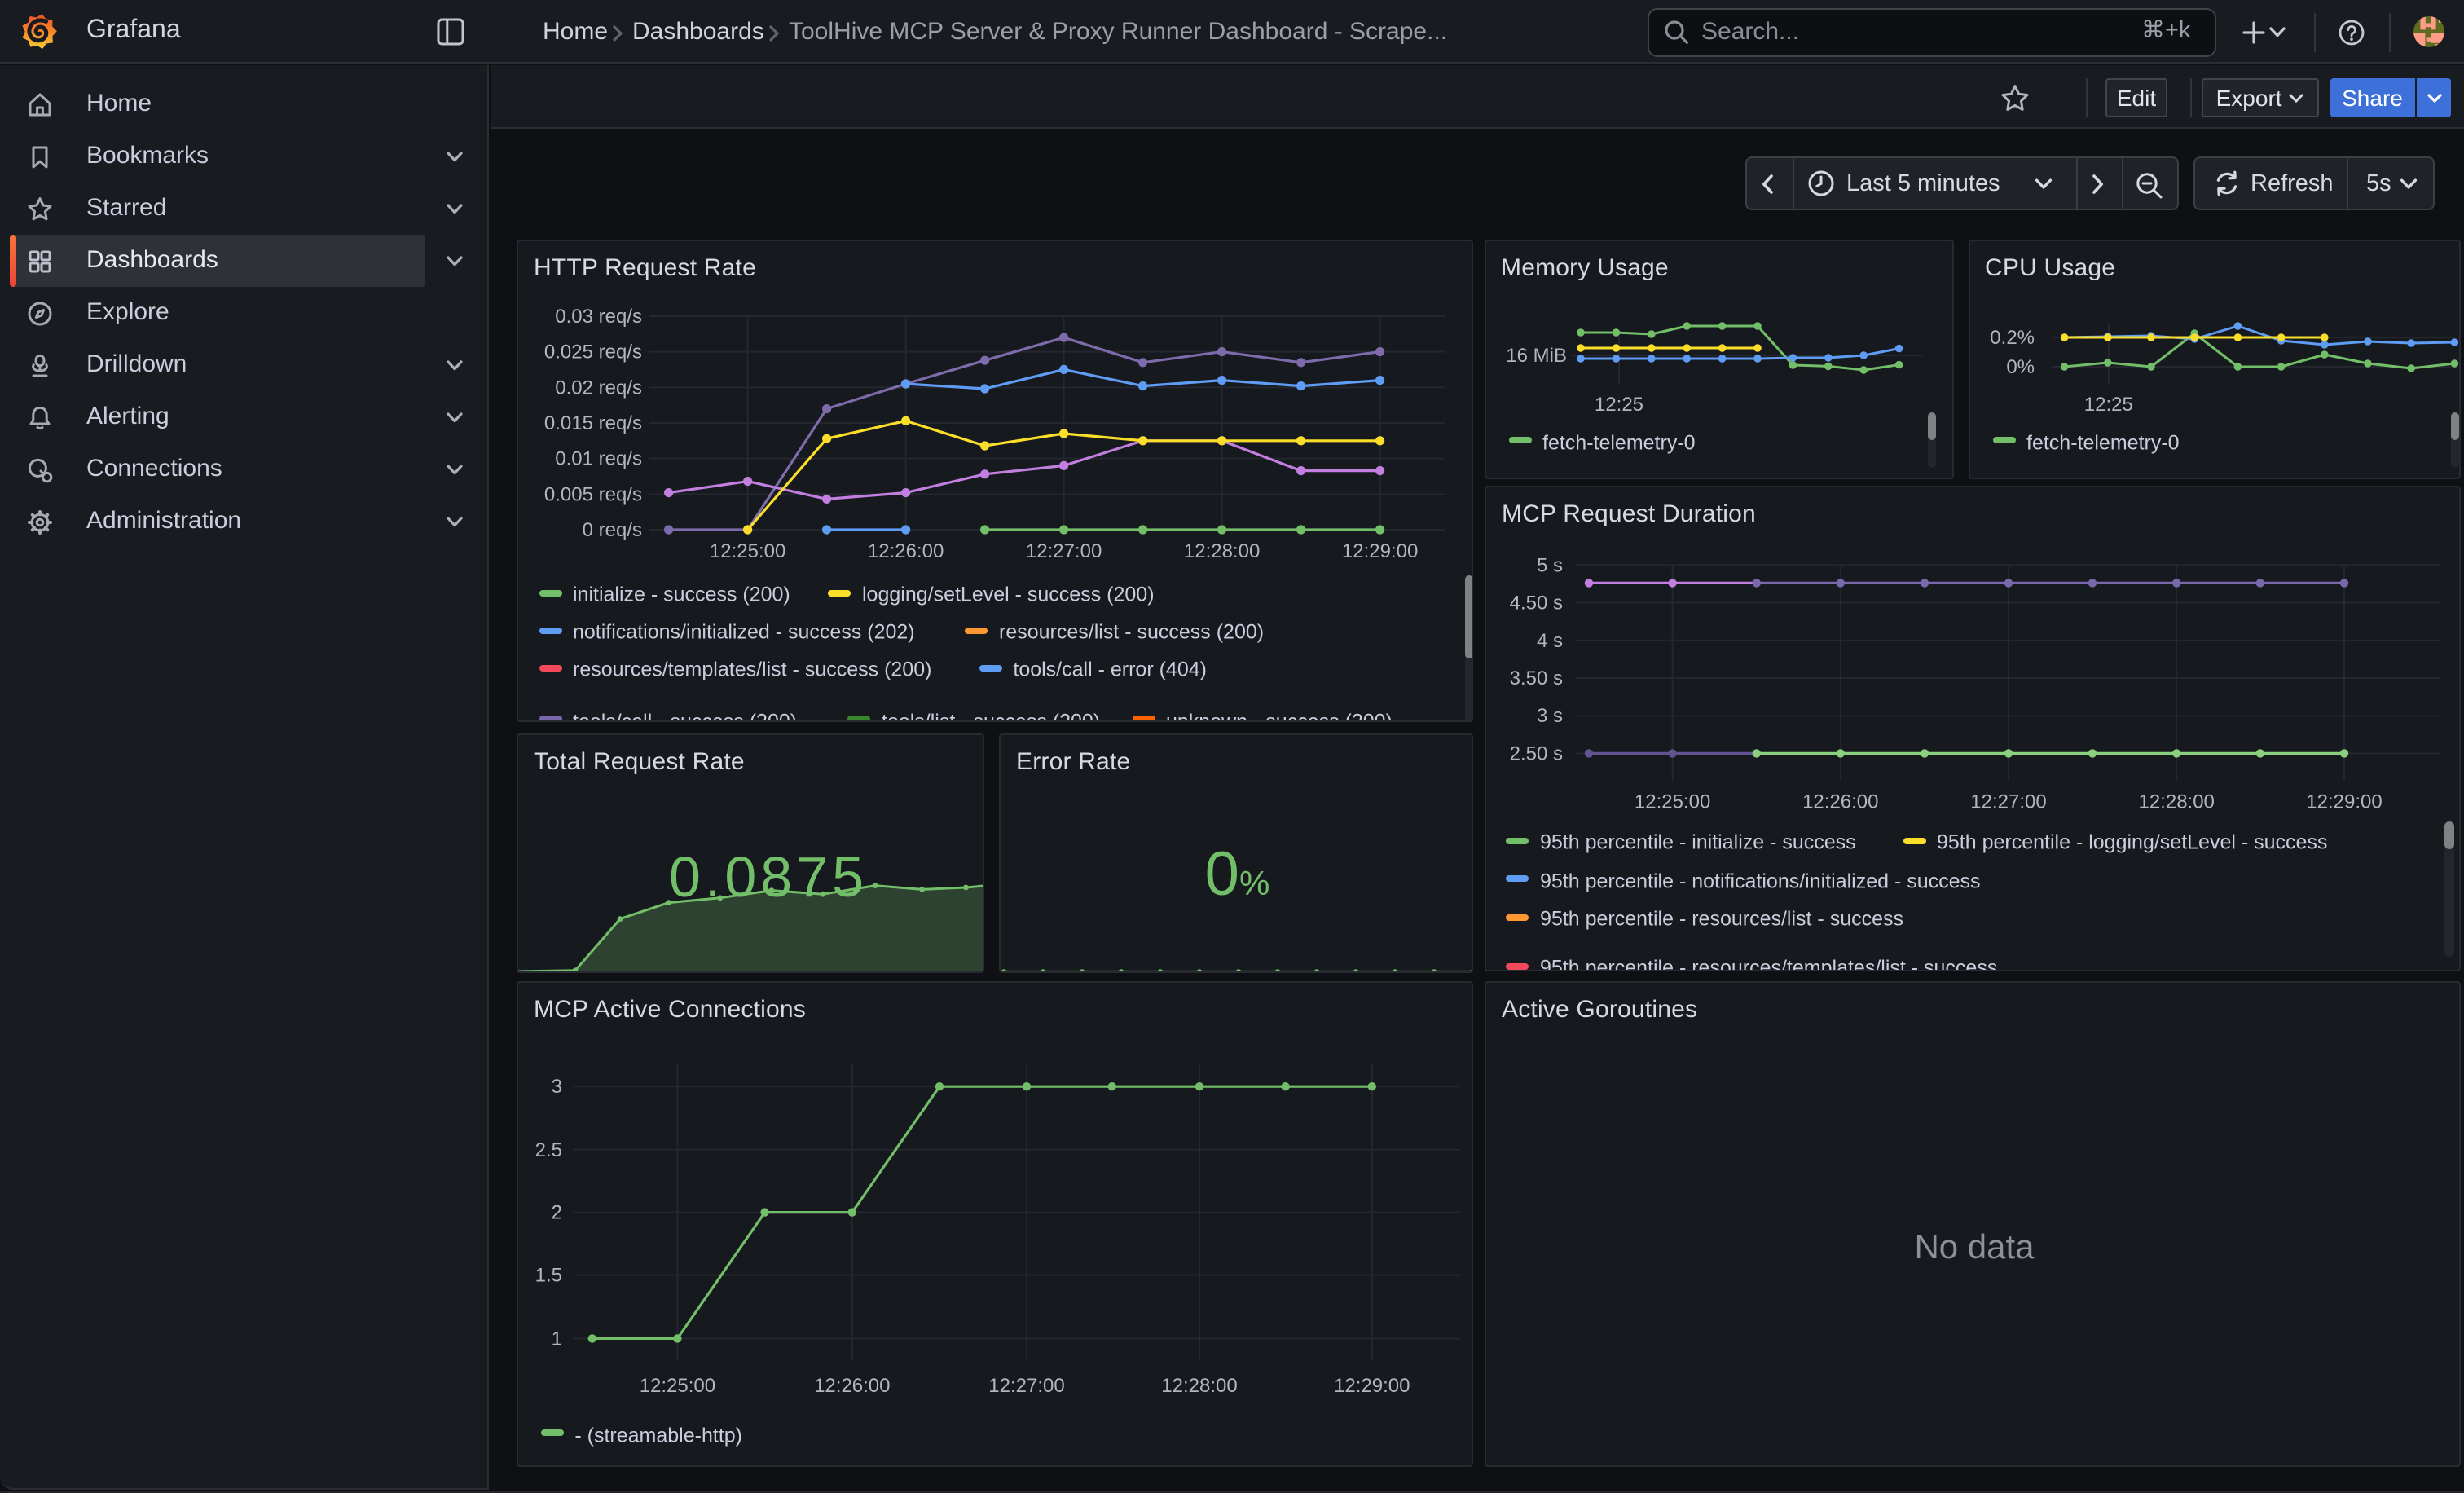 Image resolution: width=2464 pixels, height=1493 pixels. What do you see at coordinates (548, 1150) in the screenshot?
I see `svg-text: 2.5` at bounding box center [548, 1150].